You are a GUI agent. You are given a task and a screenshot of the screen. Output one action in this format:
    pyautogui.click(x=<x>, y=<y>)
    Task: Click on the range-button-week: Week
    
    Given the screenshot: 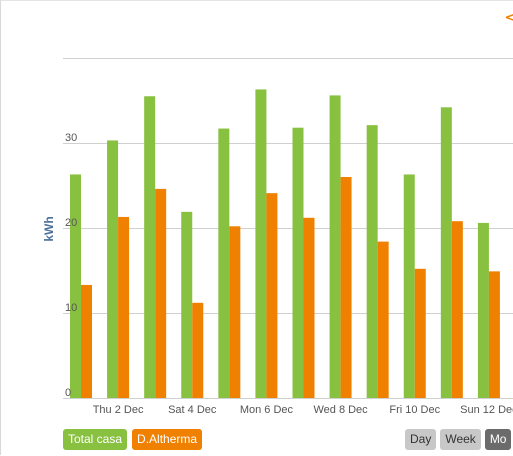 What is the action you would take?
    pyautogui.click(x=460, y=439)
    